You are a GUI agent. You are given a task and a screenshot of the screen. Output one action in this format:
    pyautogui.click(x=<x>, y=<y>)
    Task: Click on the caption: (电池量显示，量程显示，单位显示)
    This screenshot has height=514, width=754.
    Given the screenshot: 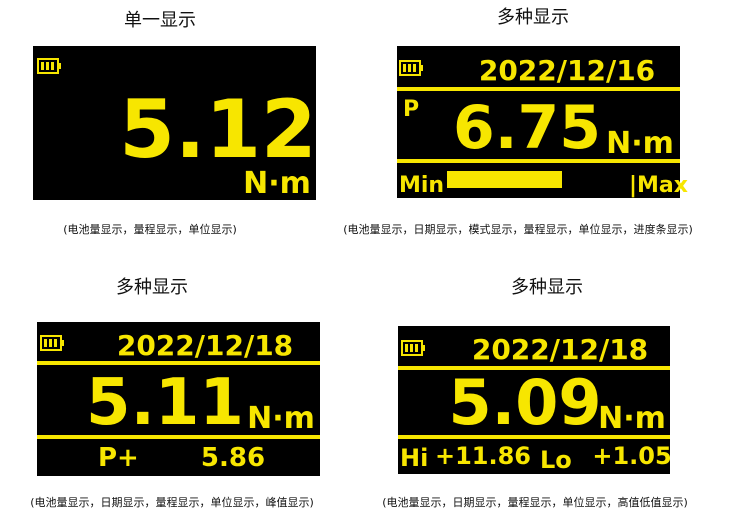 What is the action you would take?
    pyautogui.click(x=150, y=229)
    